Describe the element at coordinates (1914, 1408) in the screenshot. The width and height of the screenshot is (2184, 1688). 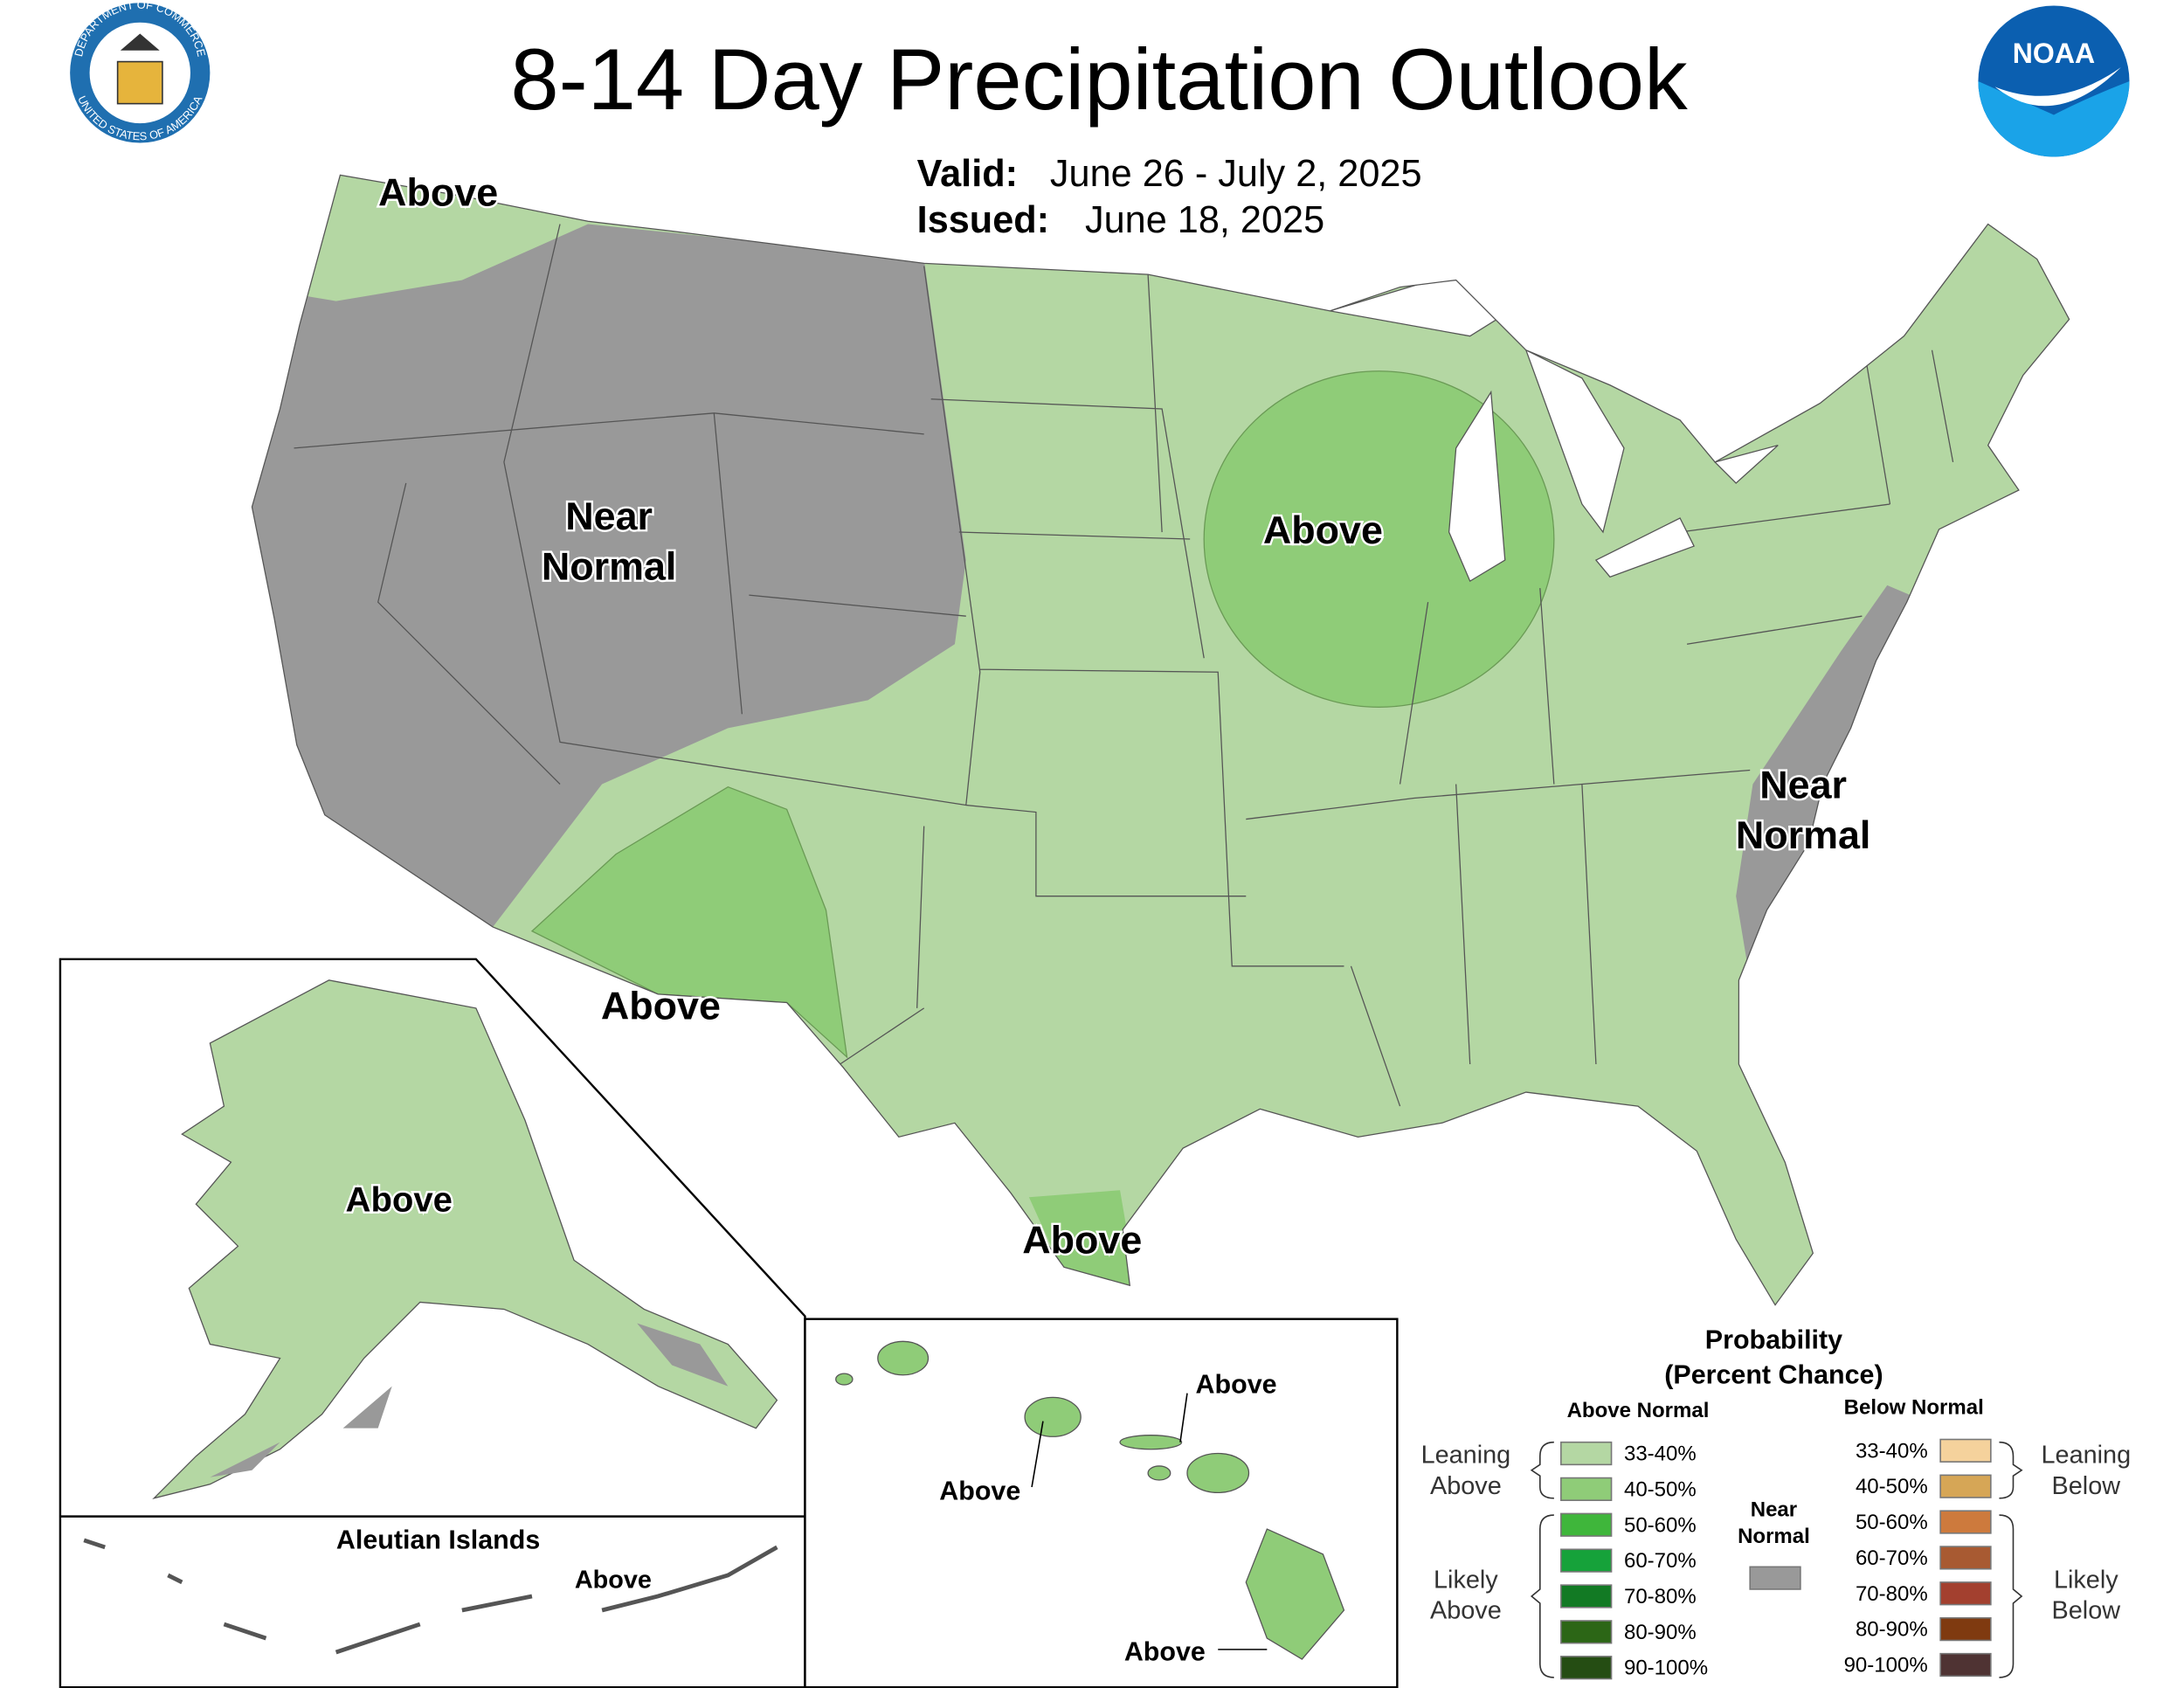
I see `legend-heading: Below Normal` at that location.